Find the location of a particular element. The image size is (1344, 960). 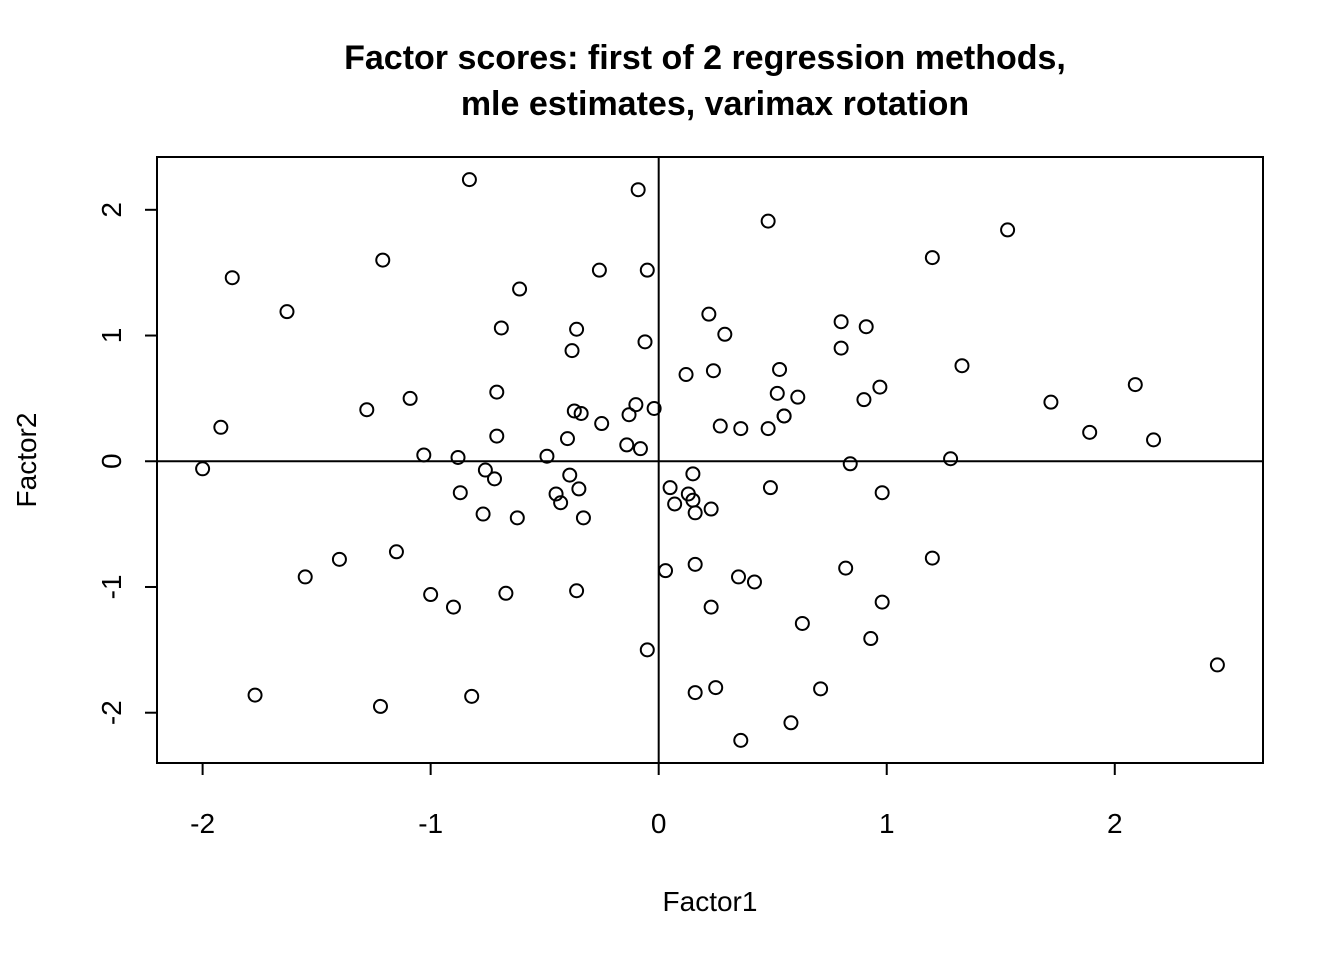

y-tick-label: -2 is located at coordinates (111, 712).